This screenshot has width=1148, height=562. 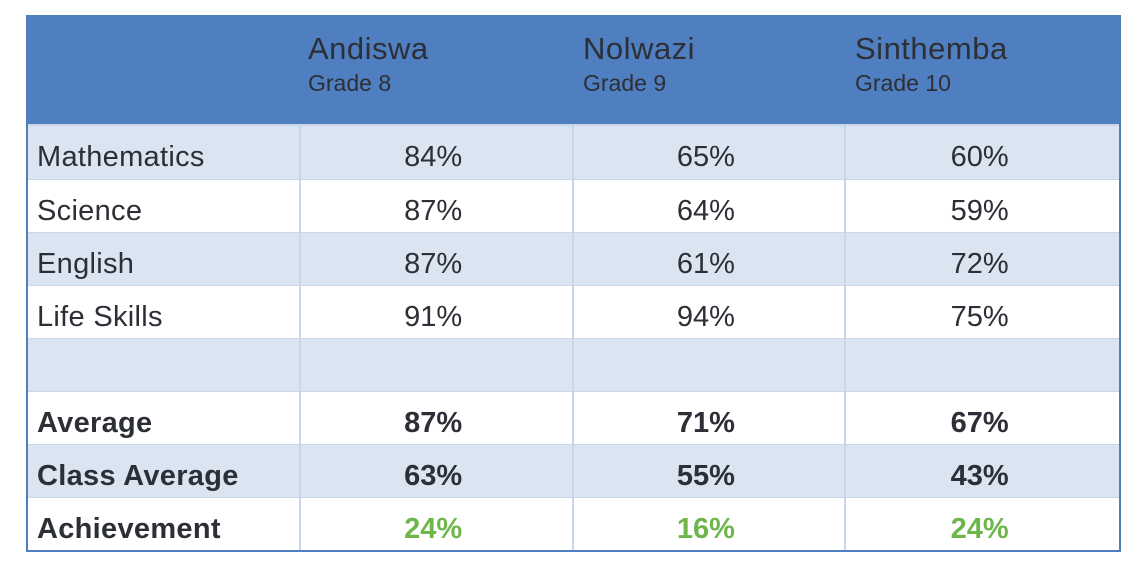 What do you see at coordinates (163, 365) in the screenshot?
I see `row-label` at bounding box center [163, 365].